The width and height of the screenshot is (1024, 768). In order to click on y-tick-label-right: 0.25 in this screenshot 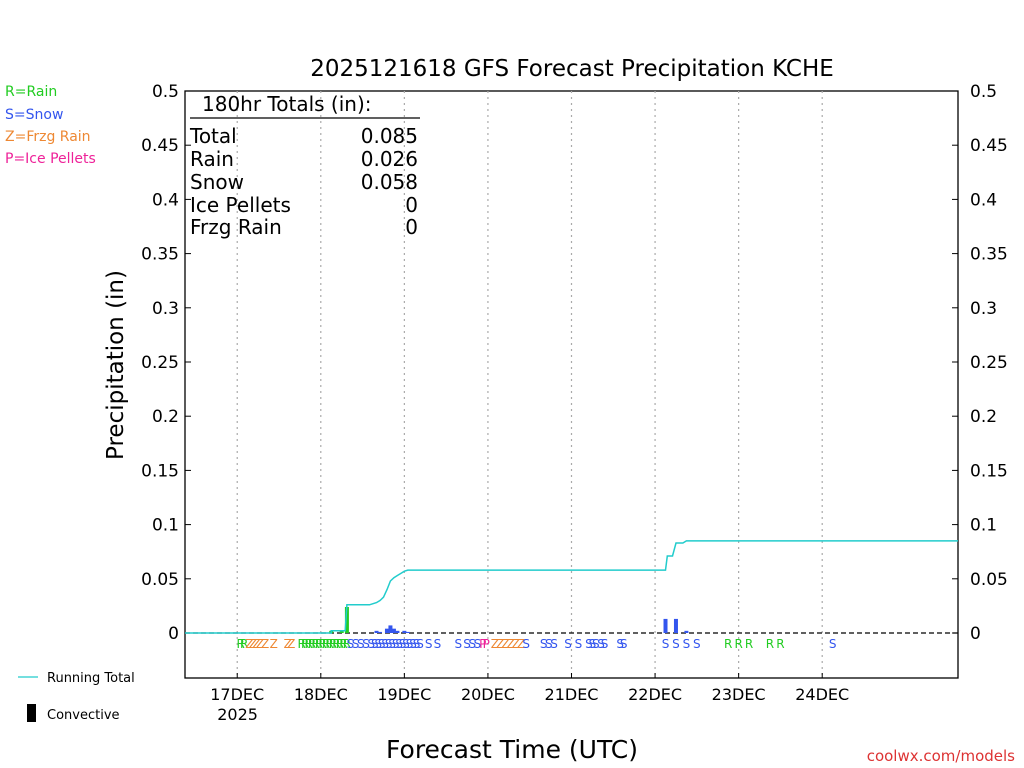, I will do `click(989, 363)`.